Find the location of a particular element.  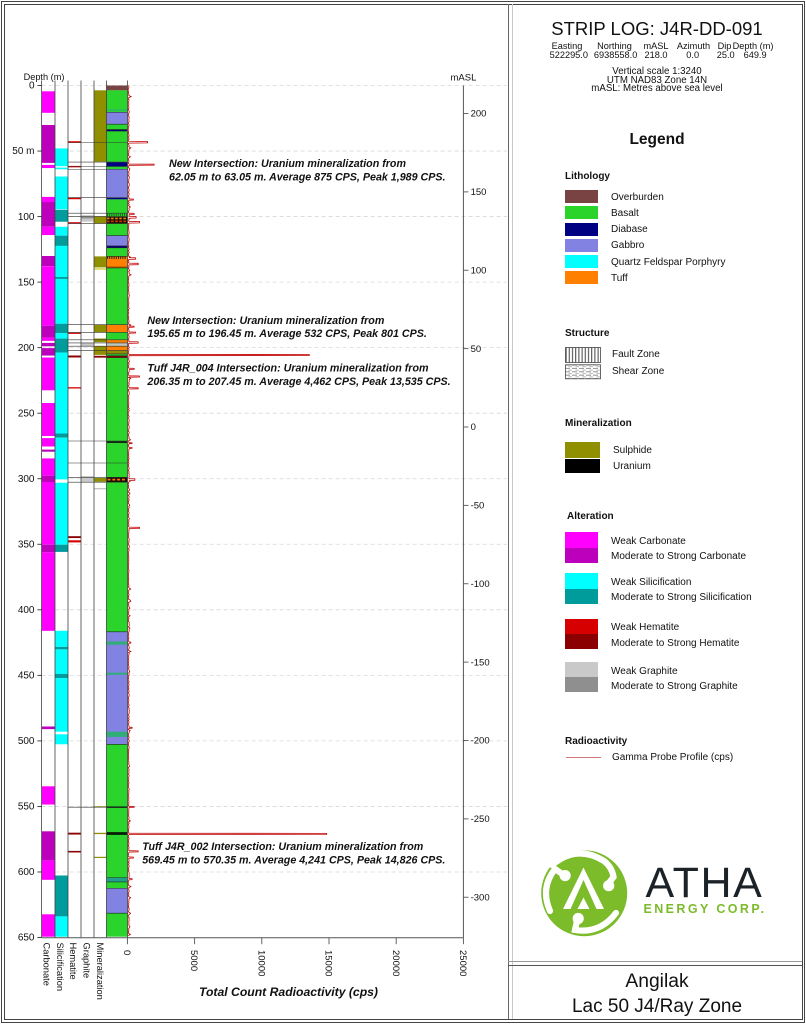

svg-text: 300 is located at coordinates (26, 479).